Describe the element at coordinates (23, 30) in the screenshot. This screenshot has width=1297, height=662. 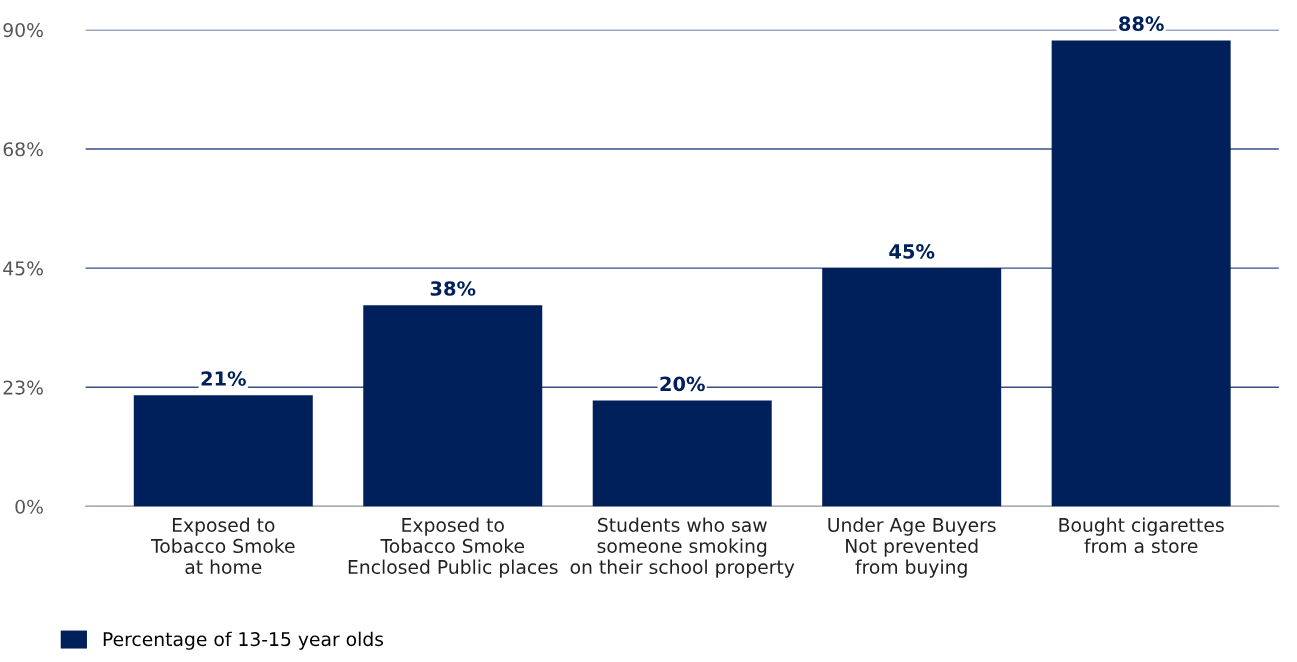
I see `y-tick-label: 90%` at that location.